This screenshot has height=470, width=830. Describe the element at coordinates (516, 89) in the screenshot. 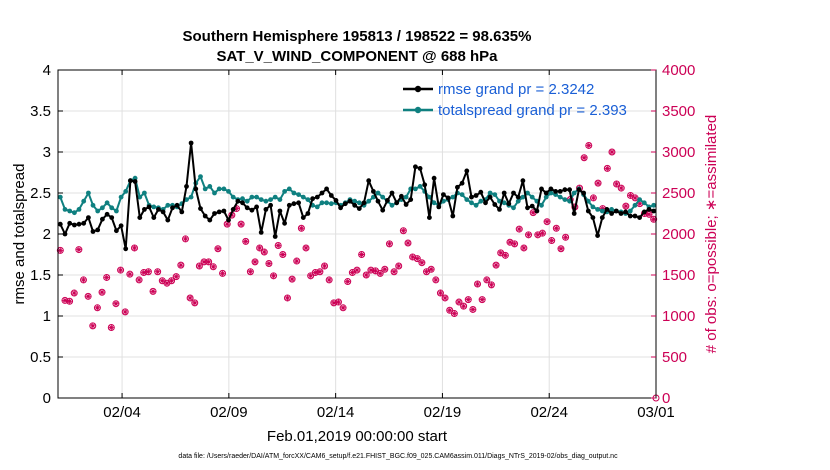

I see `legend-rmse-label: rmse grand pr = 2.3242` at that location.